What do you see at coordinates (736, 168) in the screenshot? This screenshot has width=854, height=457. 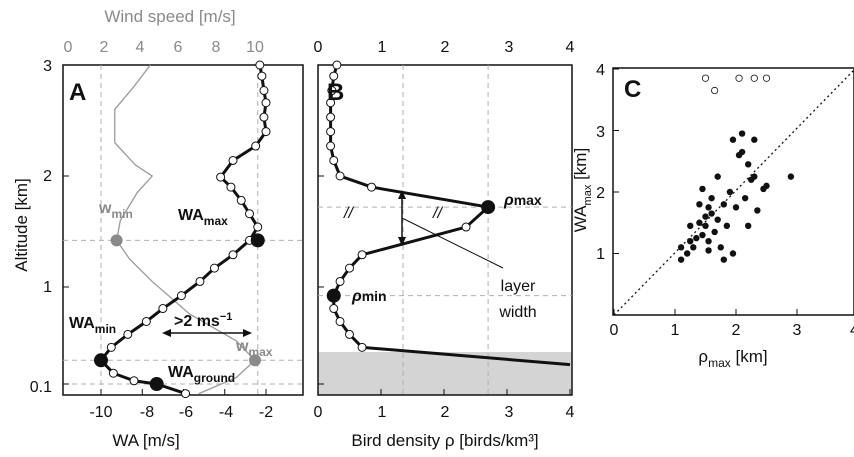 I see `panel-c-scatter-points` at bounding box center [736, 168].